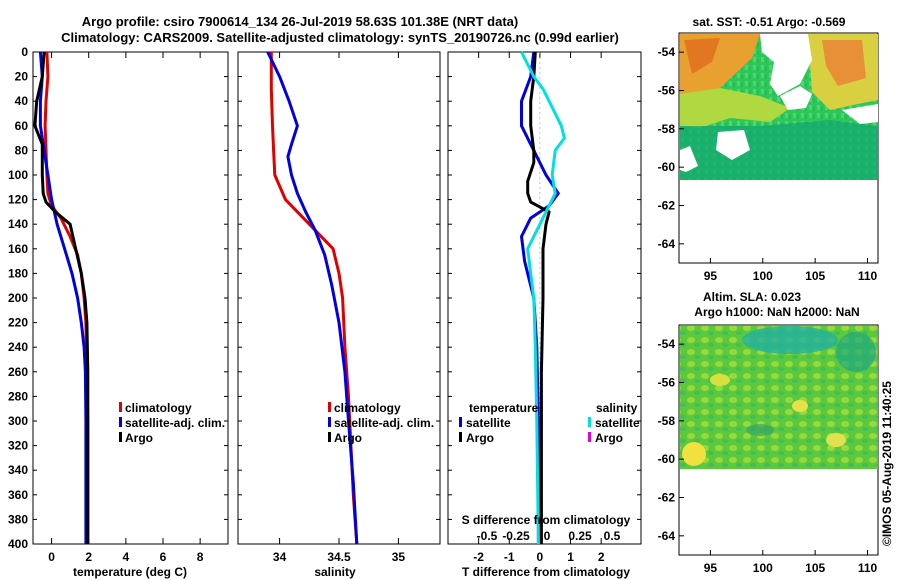  Describe the element at coordinates (546, 520) in the screenshot. I see `s-difference-label: S difference from climatology` at that location.